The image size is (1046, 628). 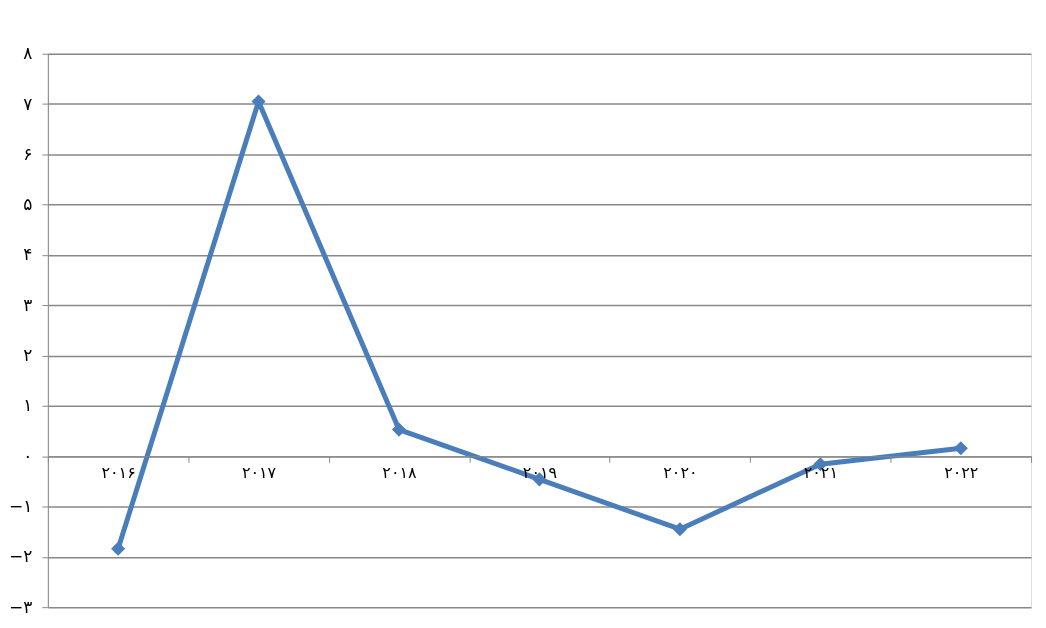 I want to click on x-tick-label: ۲۰۲۰, so click(x=680, y=472).